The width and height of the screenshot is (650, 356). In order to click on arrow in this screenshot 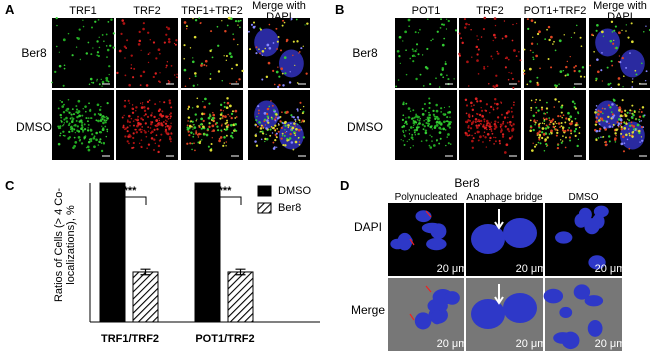, I will do `click(420, 303)`.